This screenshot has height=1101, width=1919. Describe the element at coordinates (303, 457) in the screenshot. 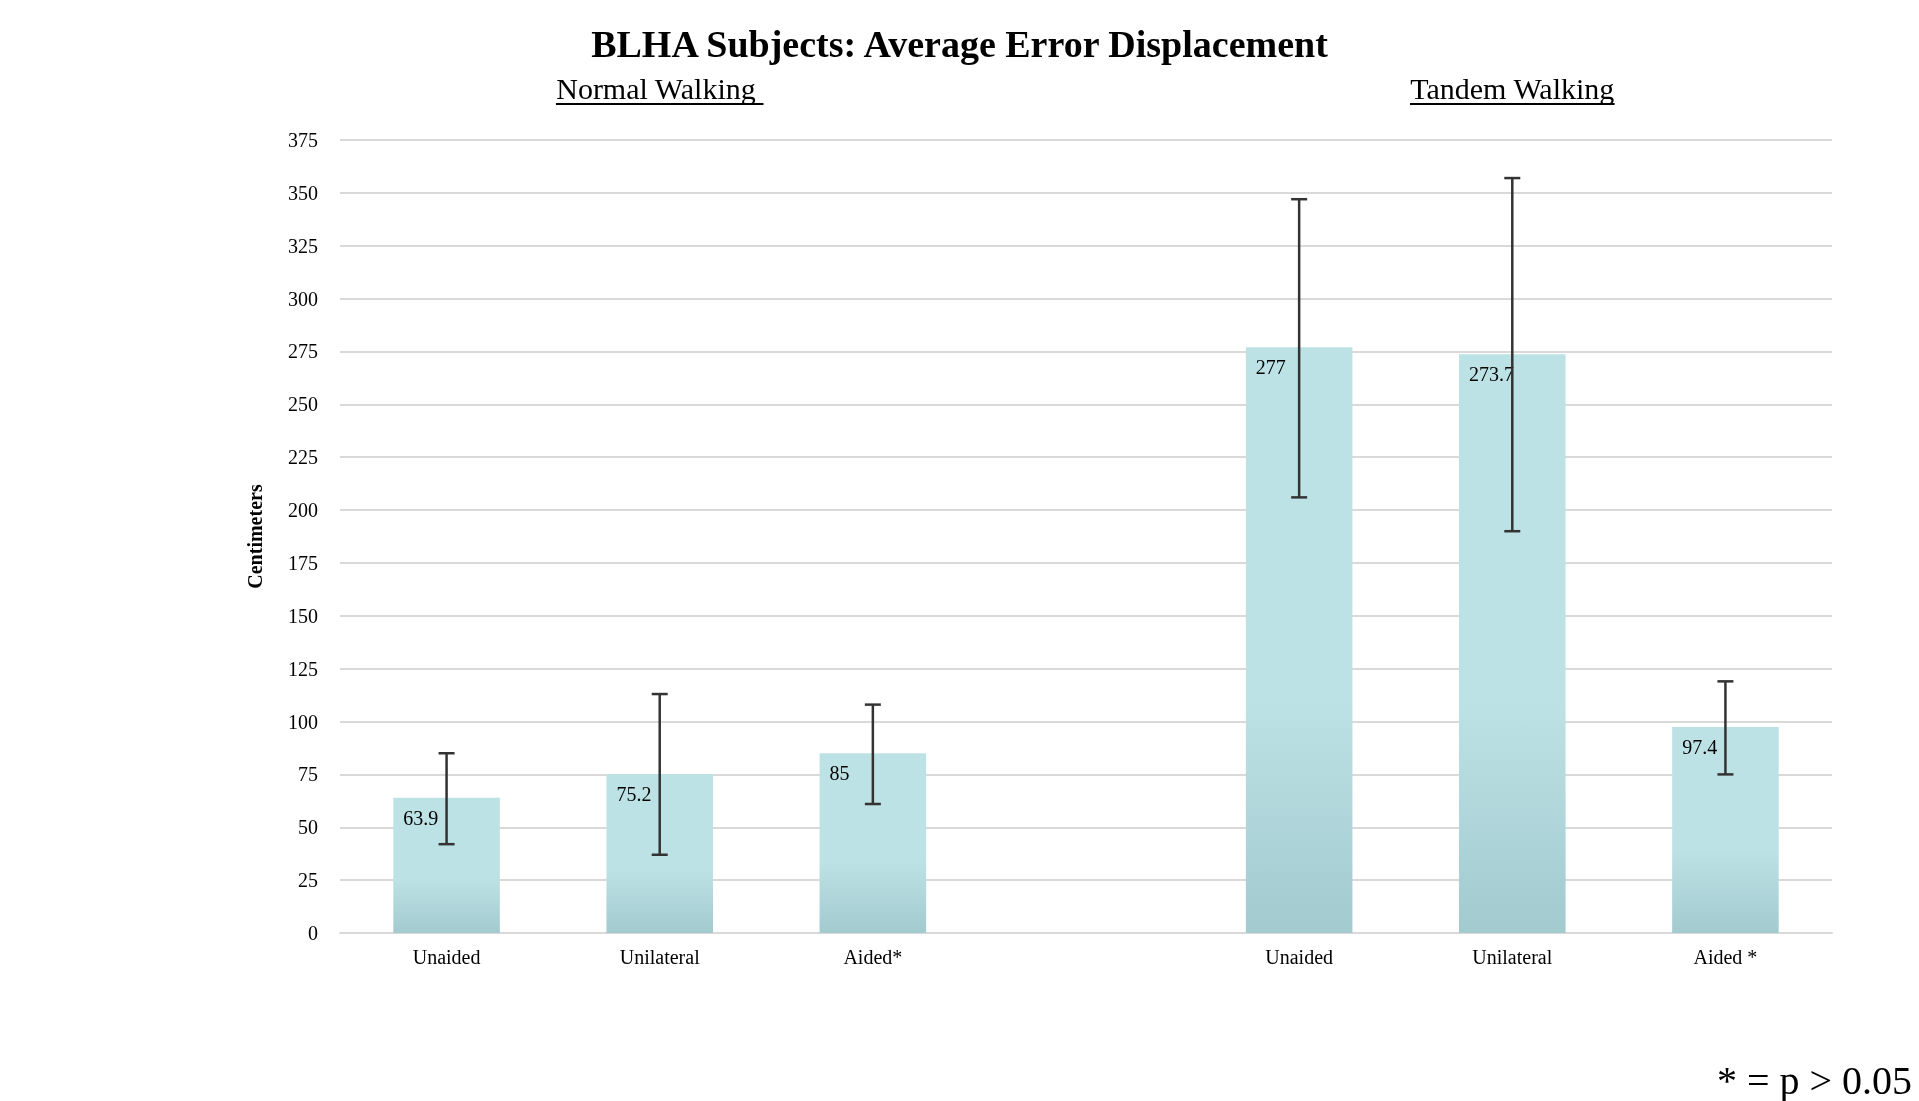

I see `y-tick-label: 225` at that location.